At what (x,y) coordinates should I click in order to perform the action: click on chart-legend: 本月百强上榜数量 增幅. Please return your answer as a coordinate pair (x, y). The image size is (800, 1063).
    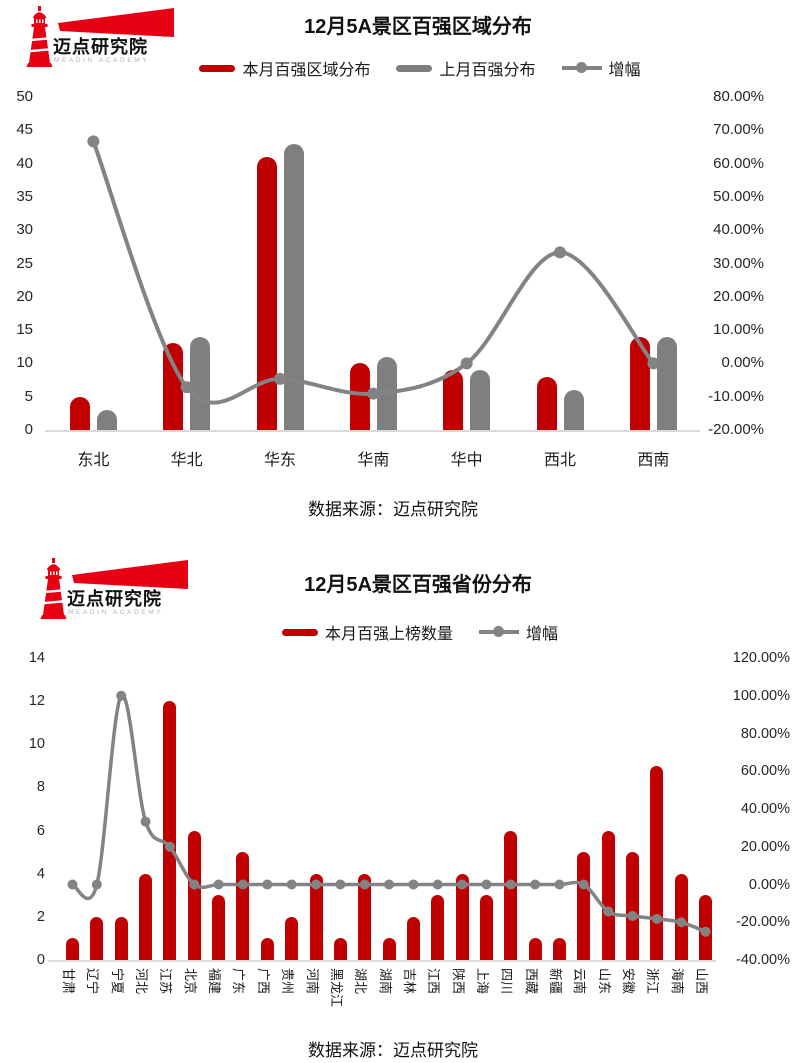
    Looking at the image, I should click on (400, 632).